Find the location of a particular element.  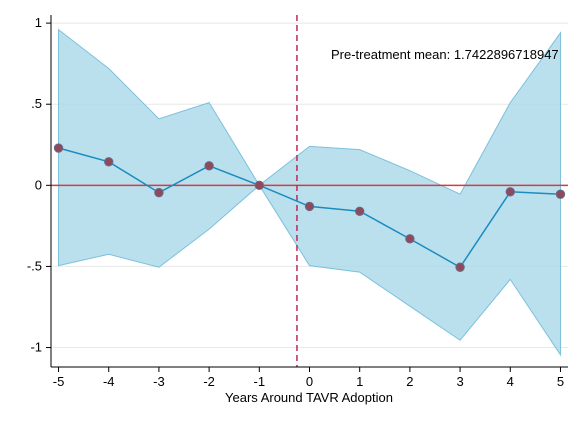

y-tick-label-3: -.5 is located at coordinates (34, 265).